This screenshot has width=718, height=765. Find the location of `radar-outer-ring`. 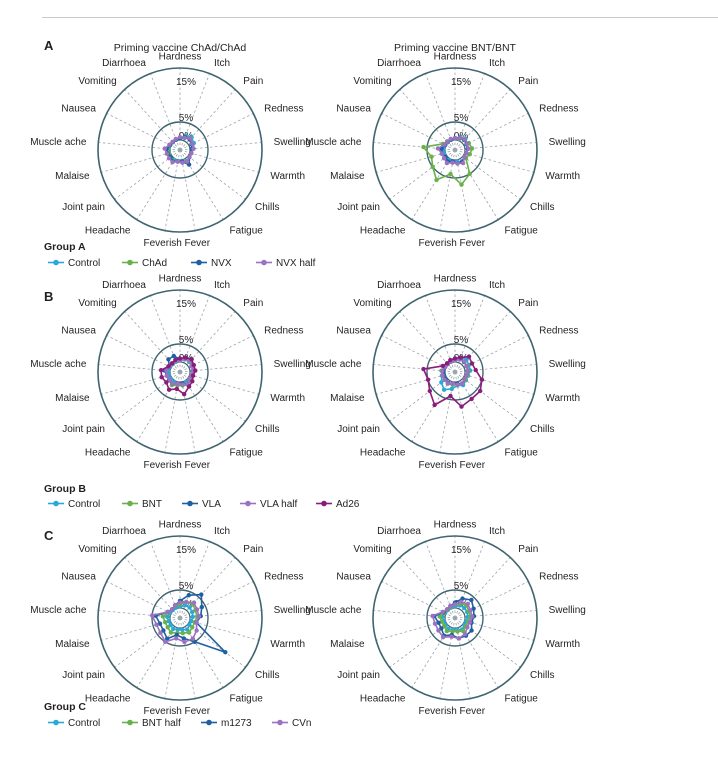

radar-outer-ring is located at coordinates (455, 150).